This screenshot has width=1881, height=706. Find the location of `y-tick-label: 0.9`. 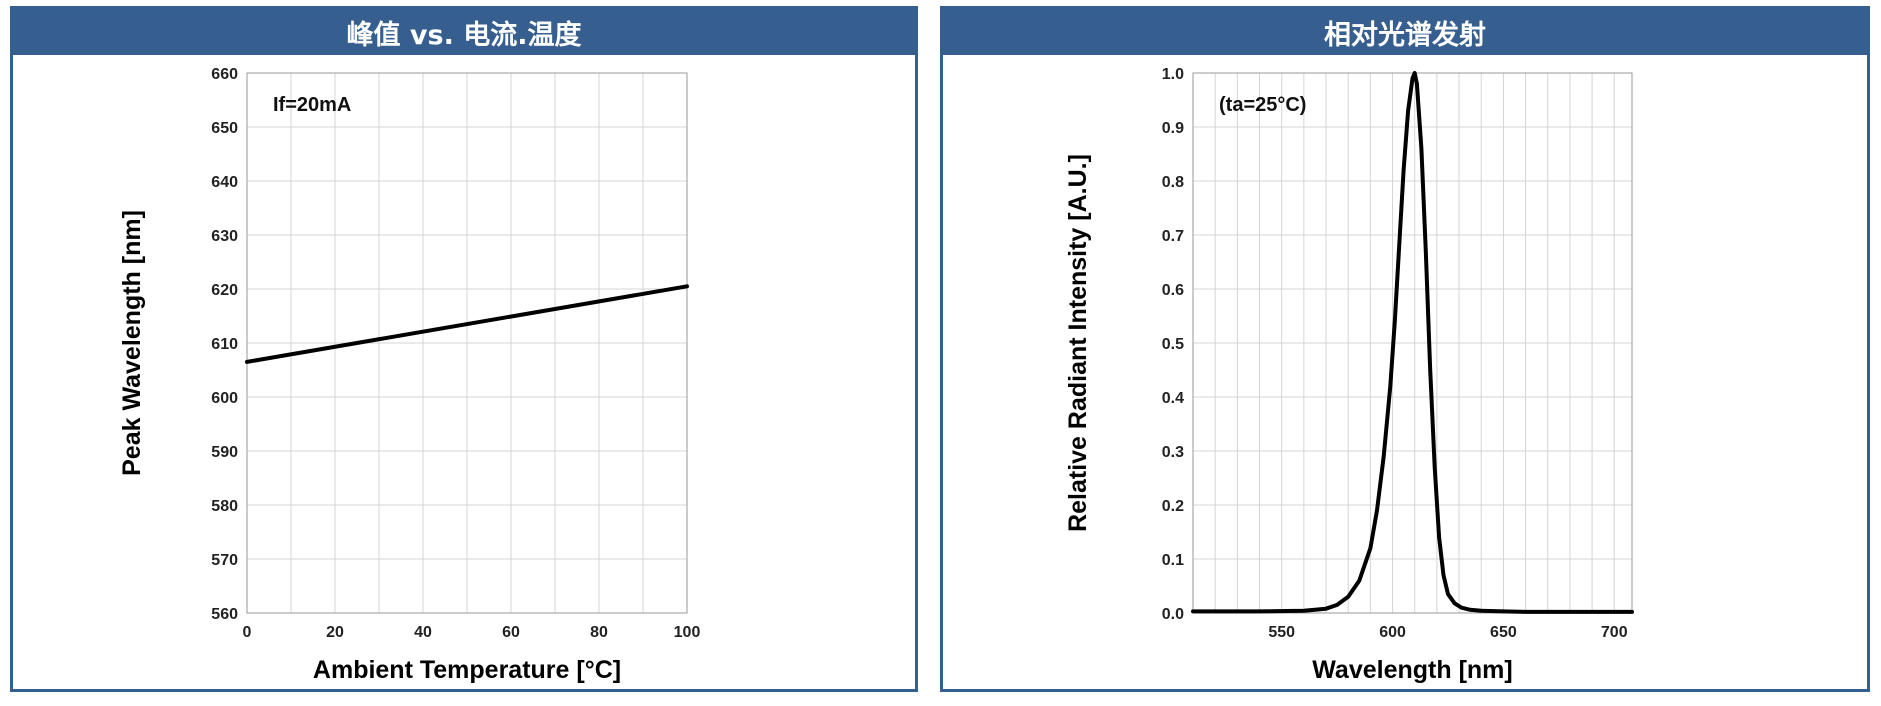

y-tick-label: 0.9 is located at coordinates (1173, 128).